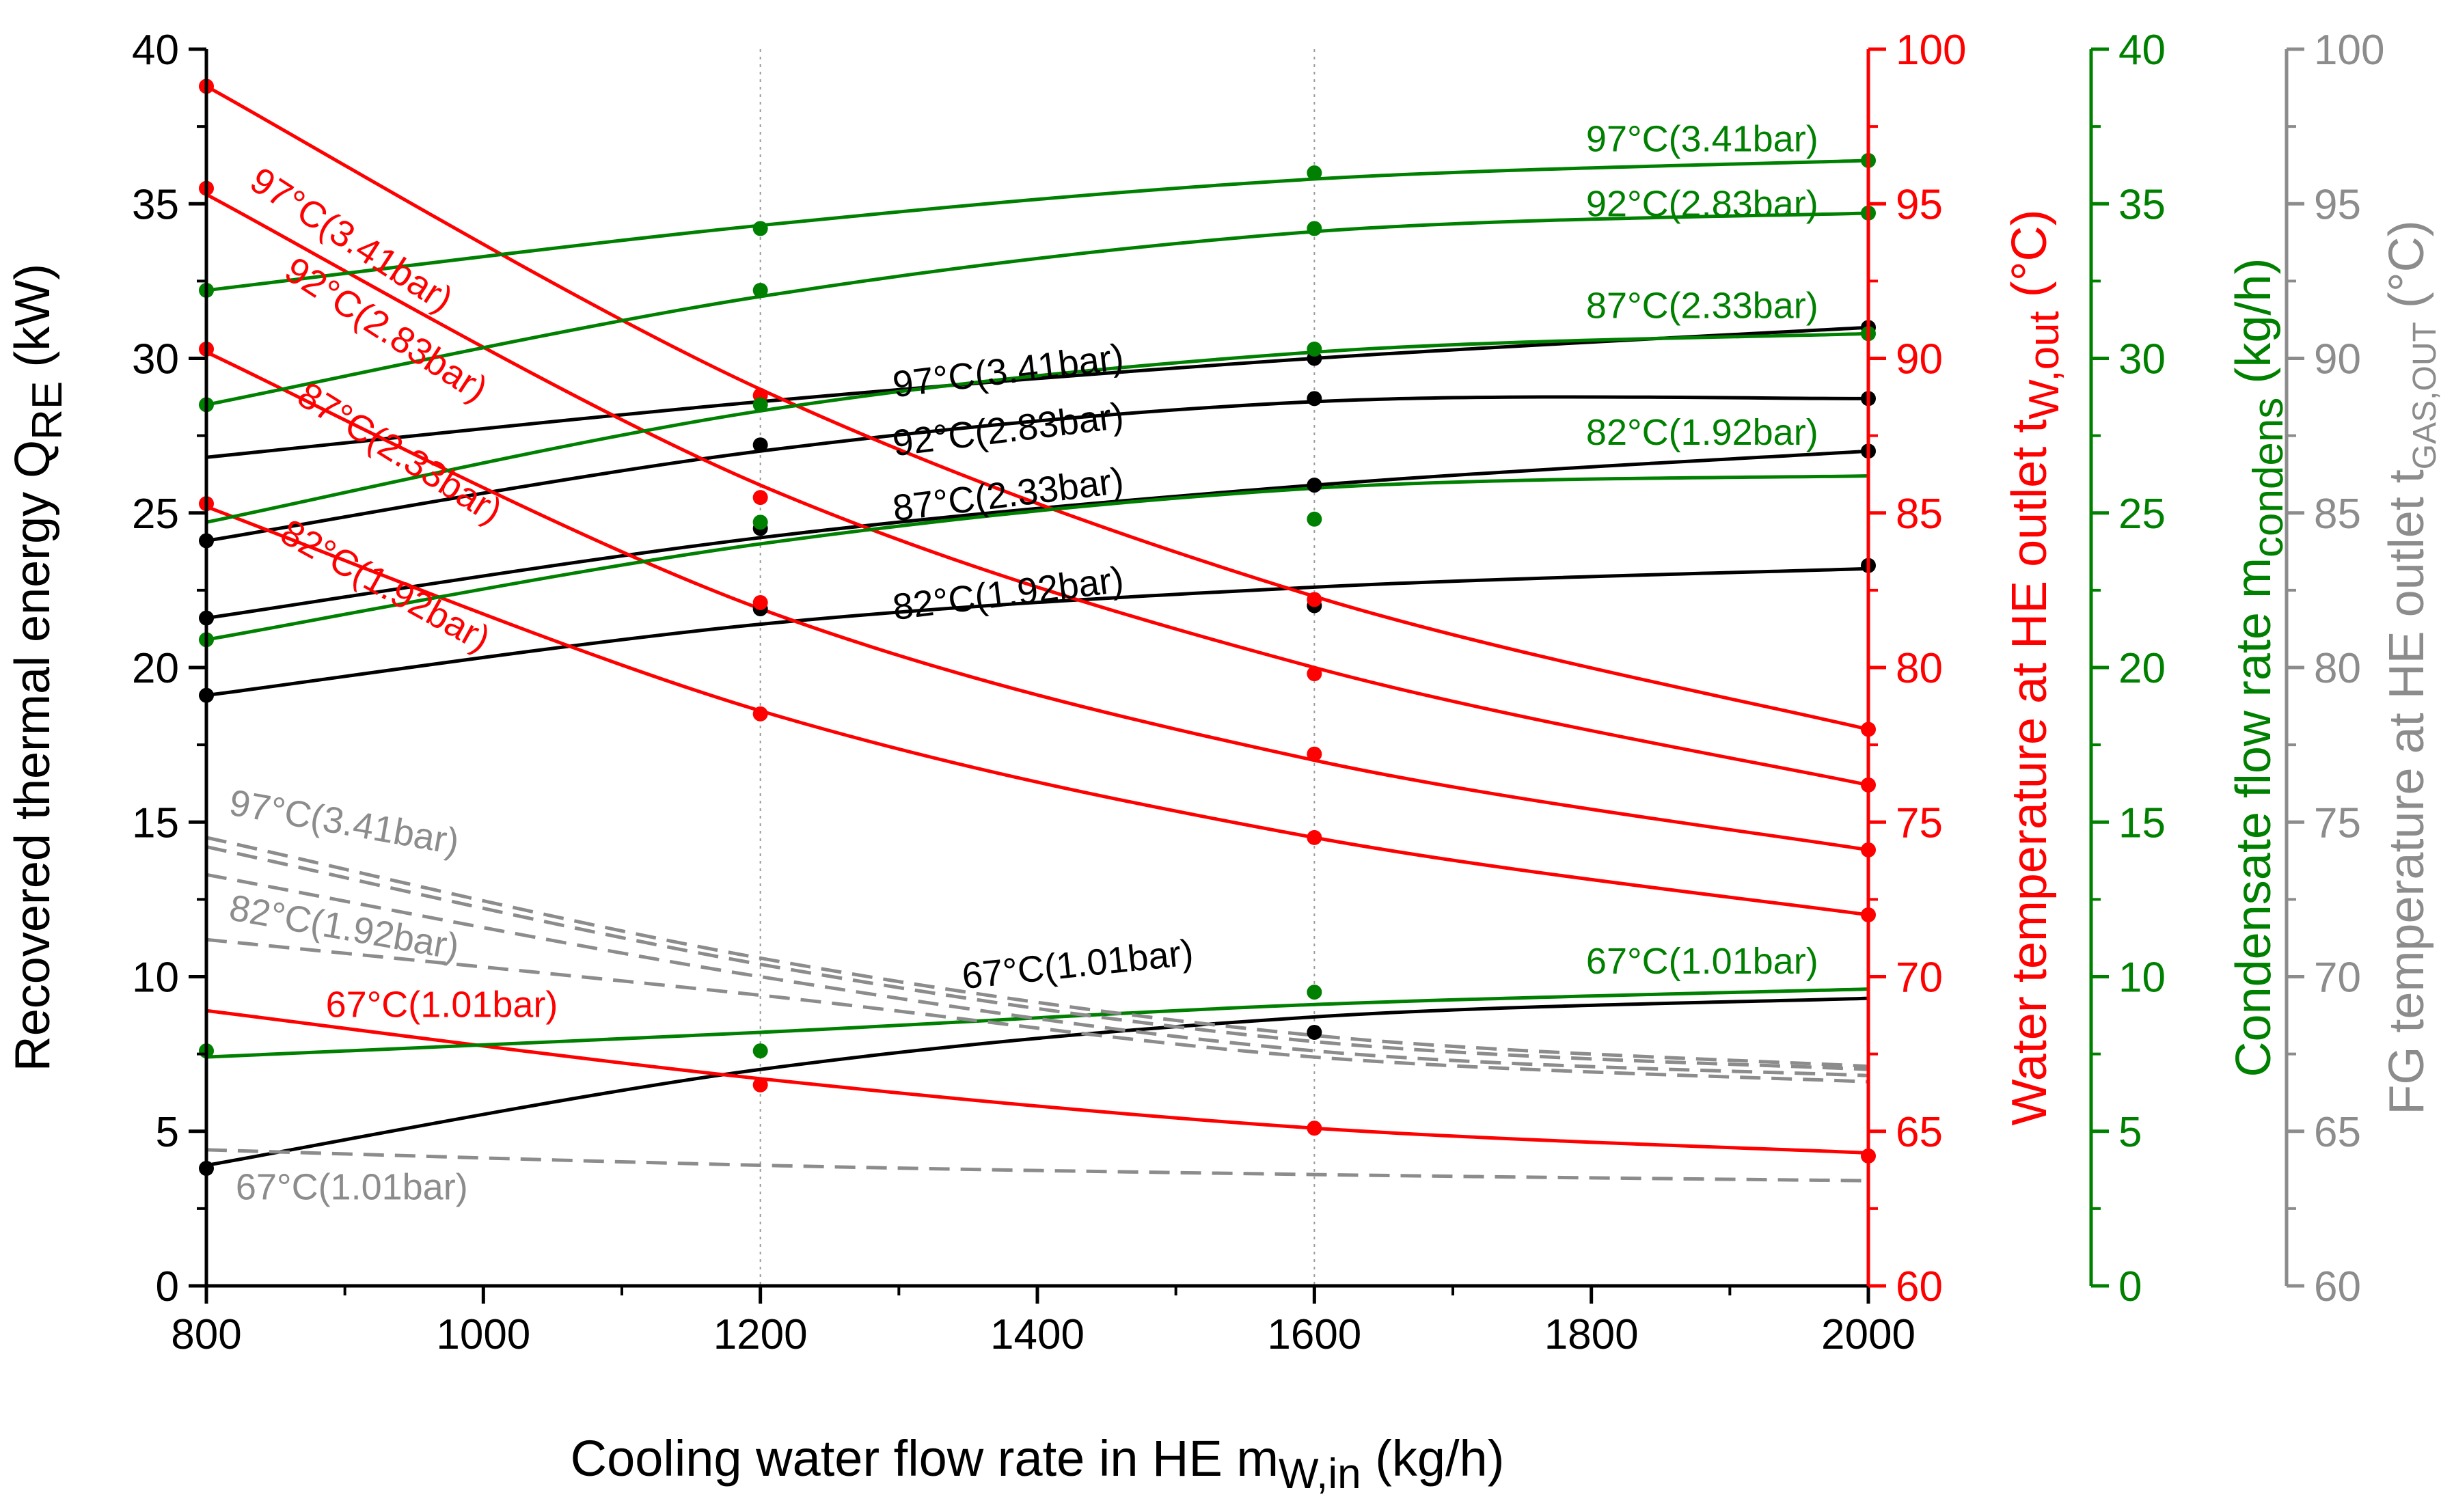 This screenshot has height=1512, width=2454. Describe the element at coordinates (2268, 478) in the screenshot. I see `y-axis-title-sub-m: condens` at that location.